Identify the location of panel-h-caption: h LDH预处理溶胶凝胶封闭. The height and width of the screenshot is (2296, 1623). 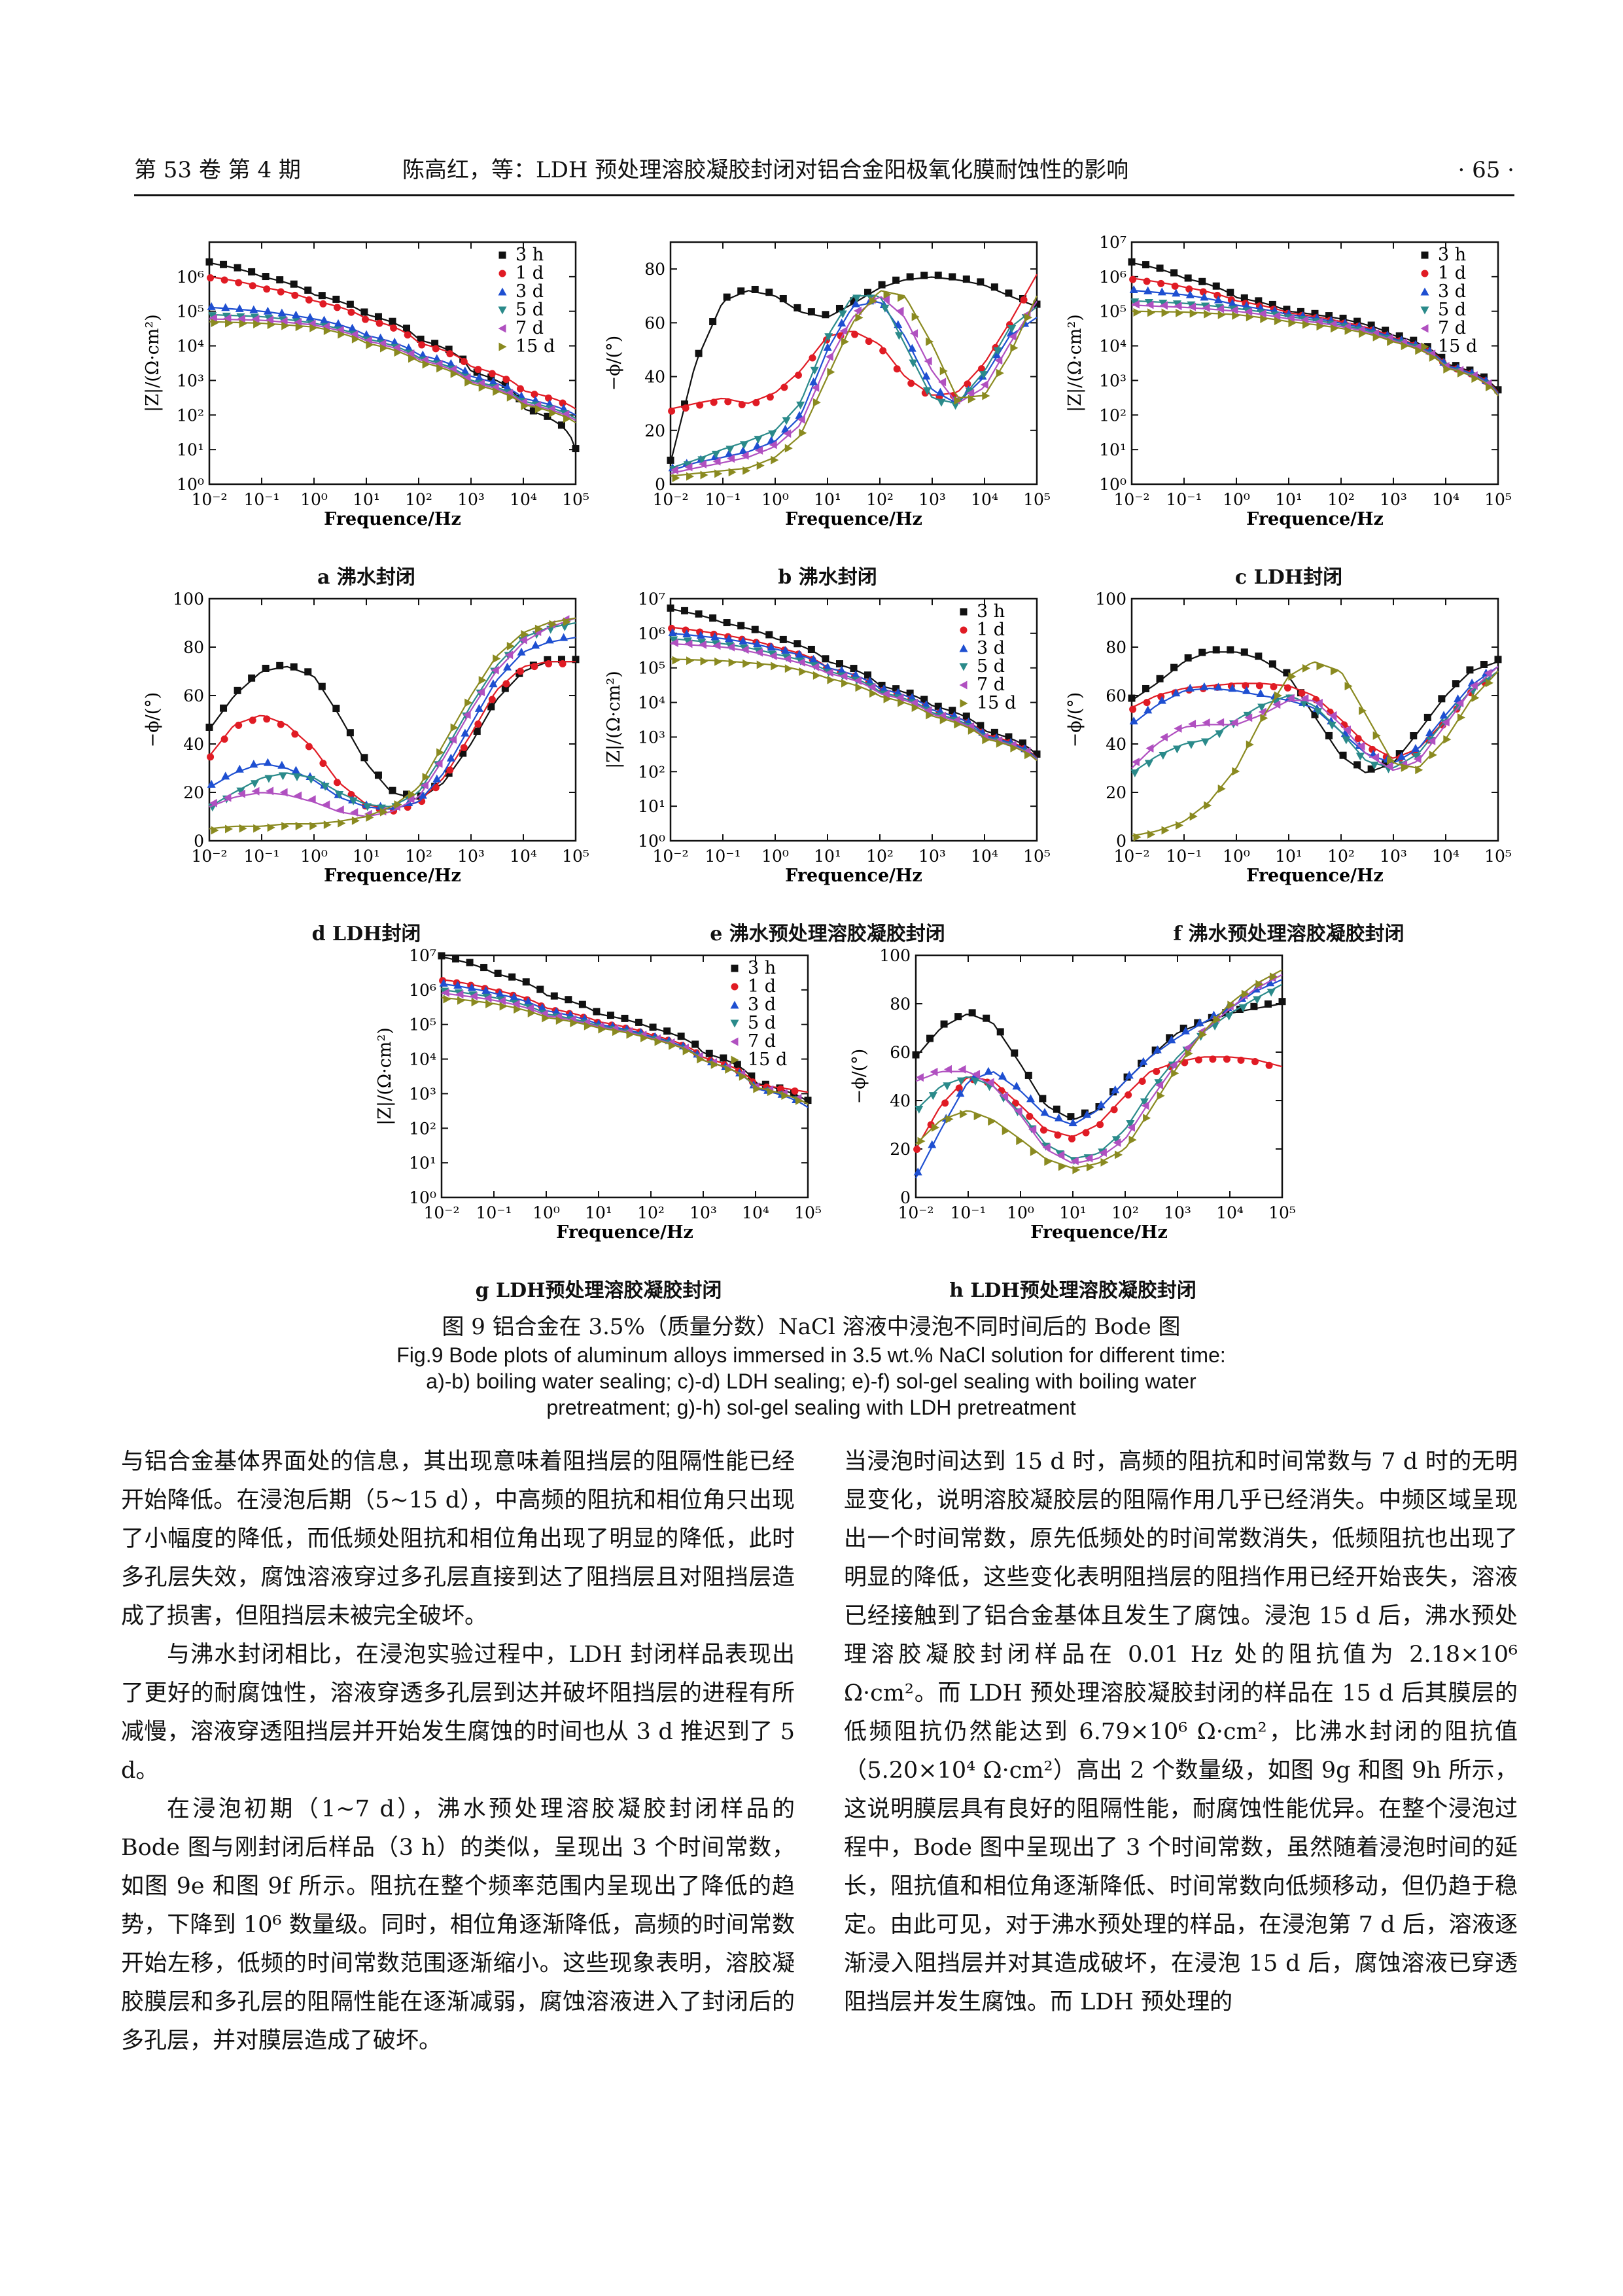
(1073, 1290).